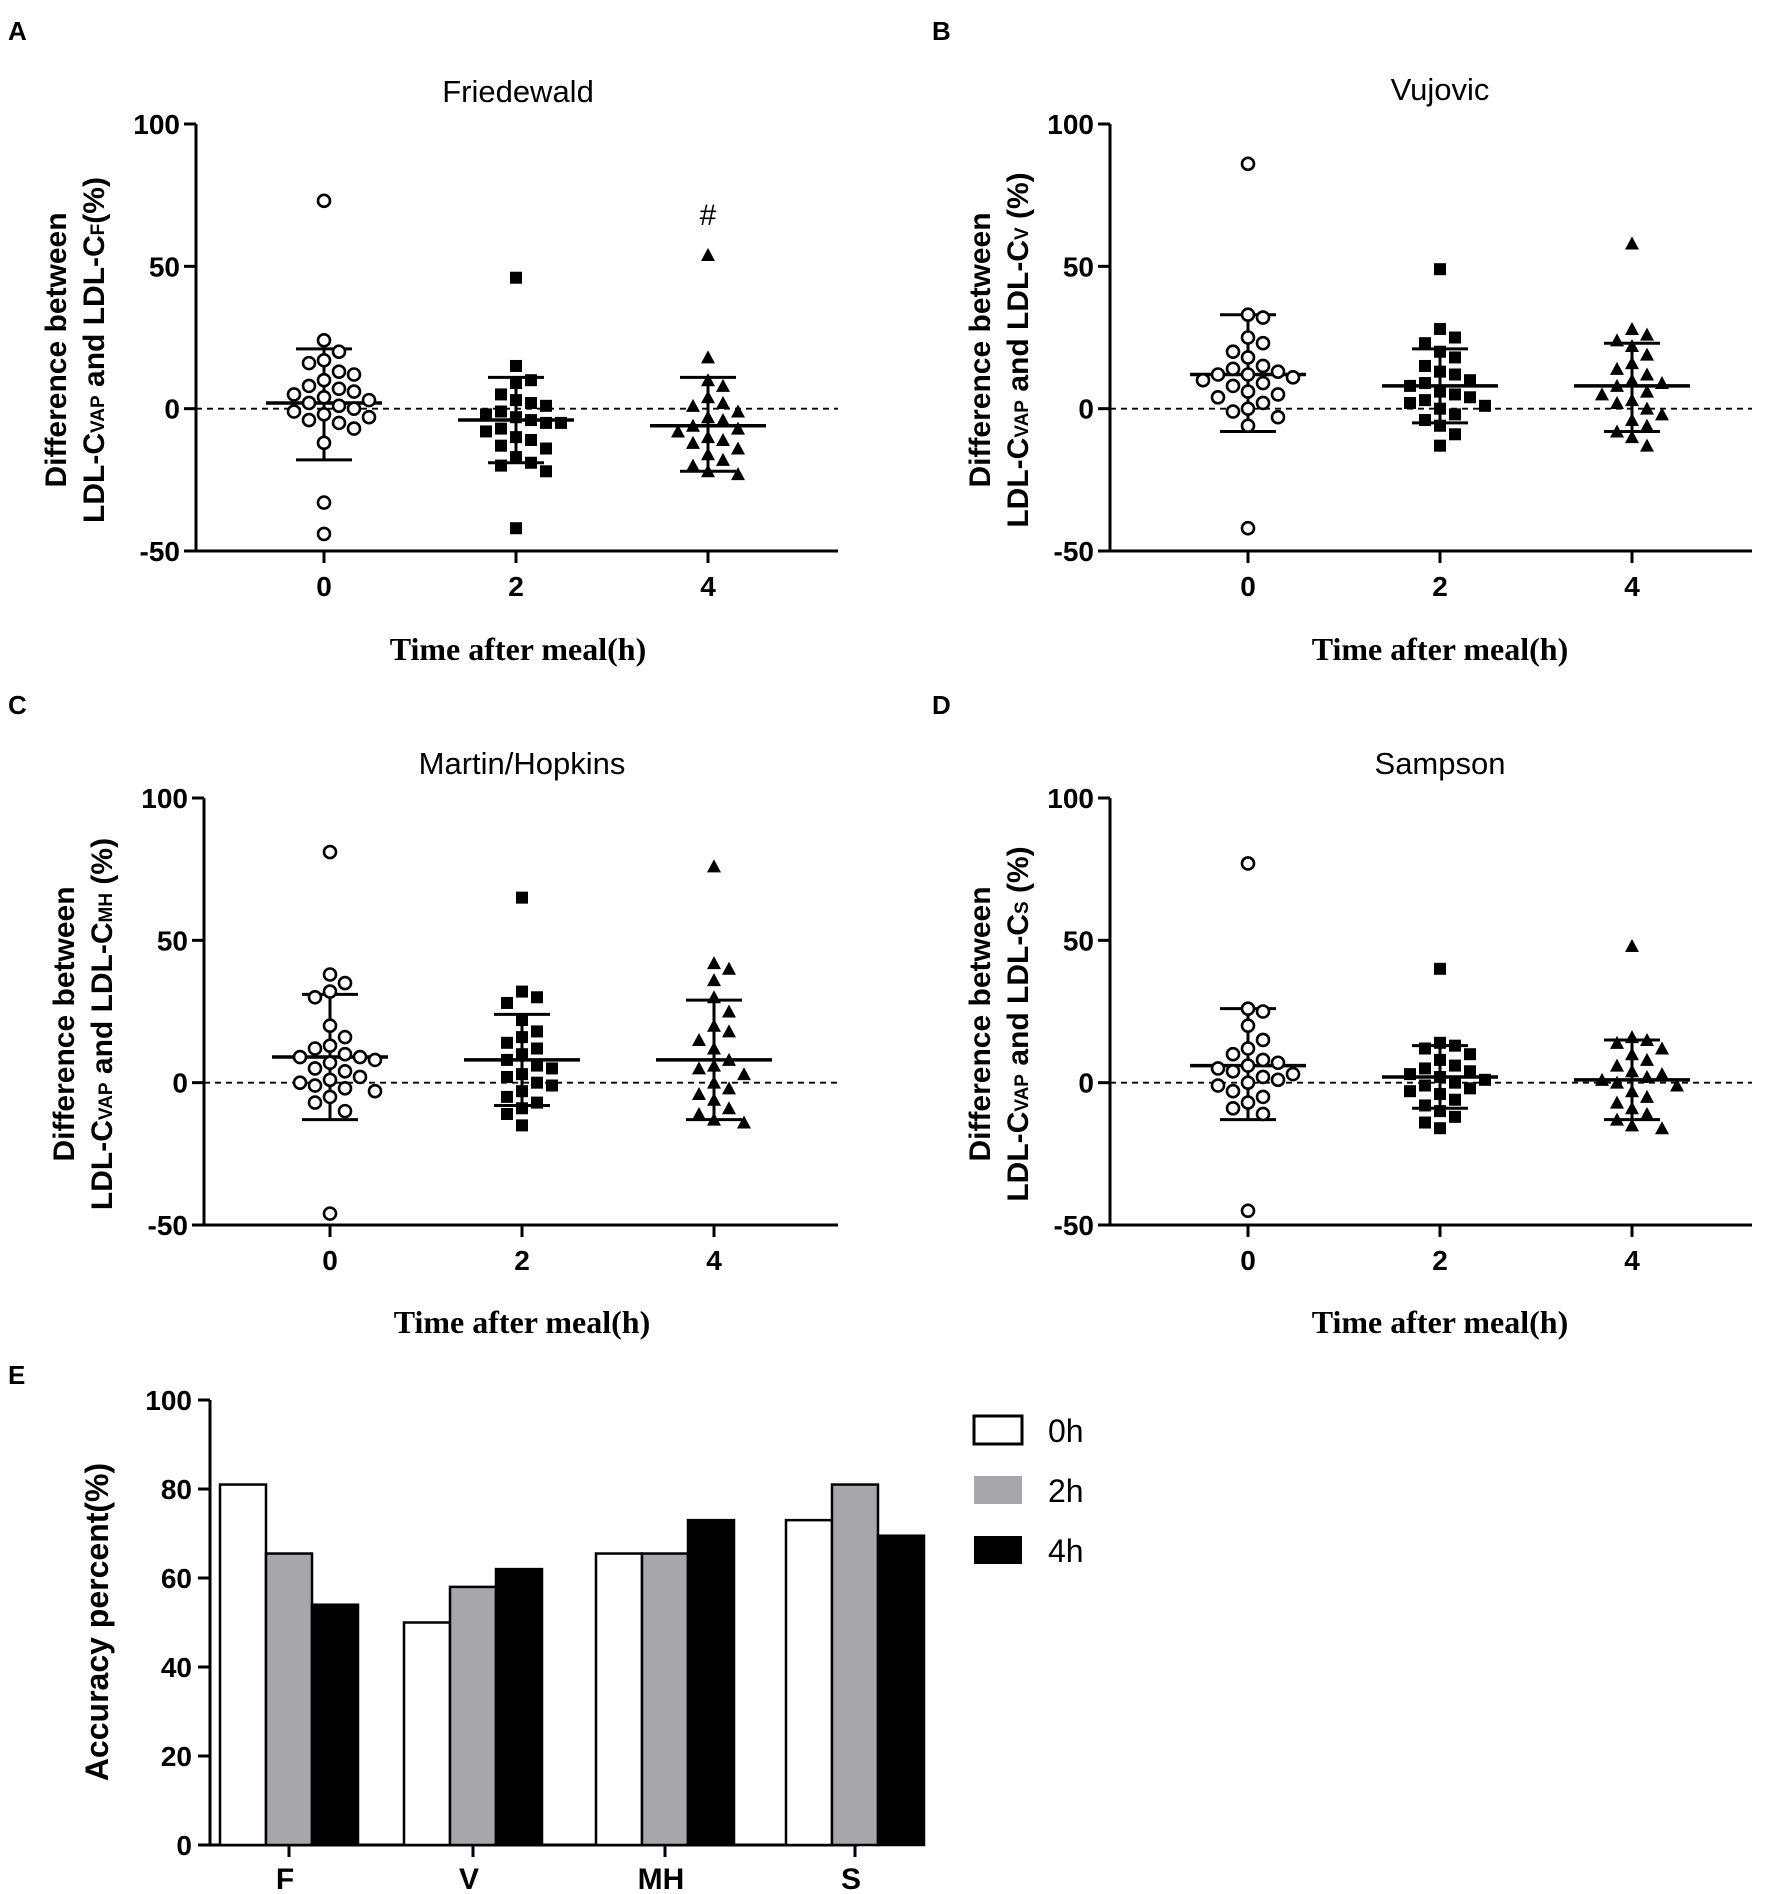 This screenshot has width=1772, height=1894. Describe the element at coordinates (16, 1375) in the screenshot. I see `panel-label: E` at that location.